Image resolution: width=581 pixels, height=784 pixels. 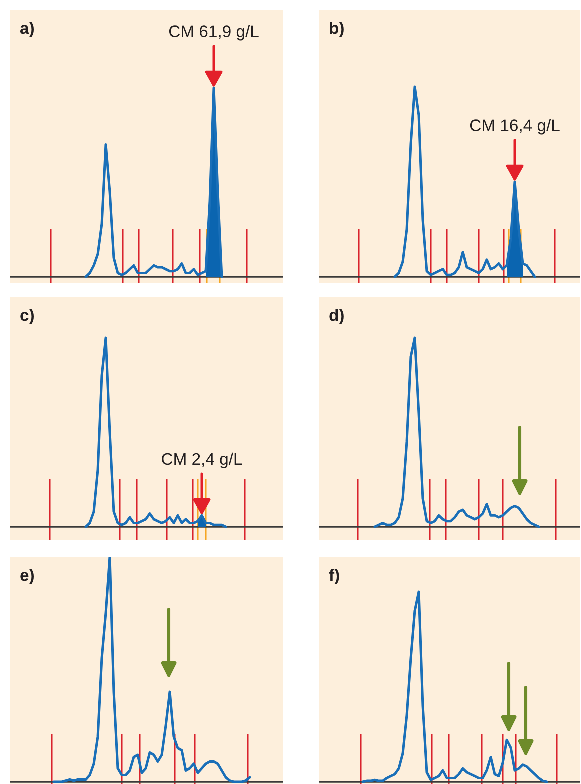 What do you see at coordinates (27, 30) in the screenshot?
I see `chart-title: a)` at bounding box center [27, 30].